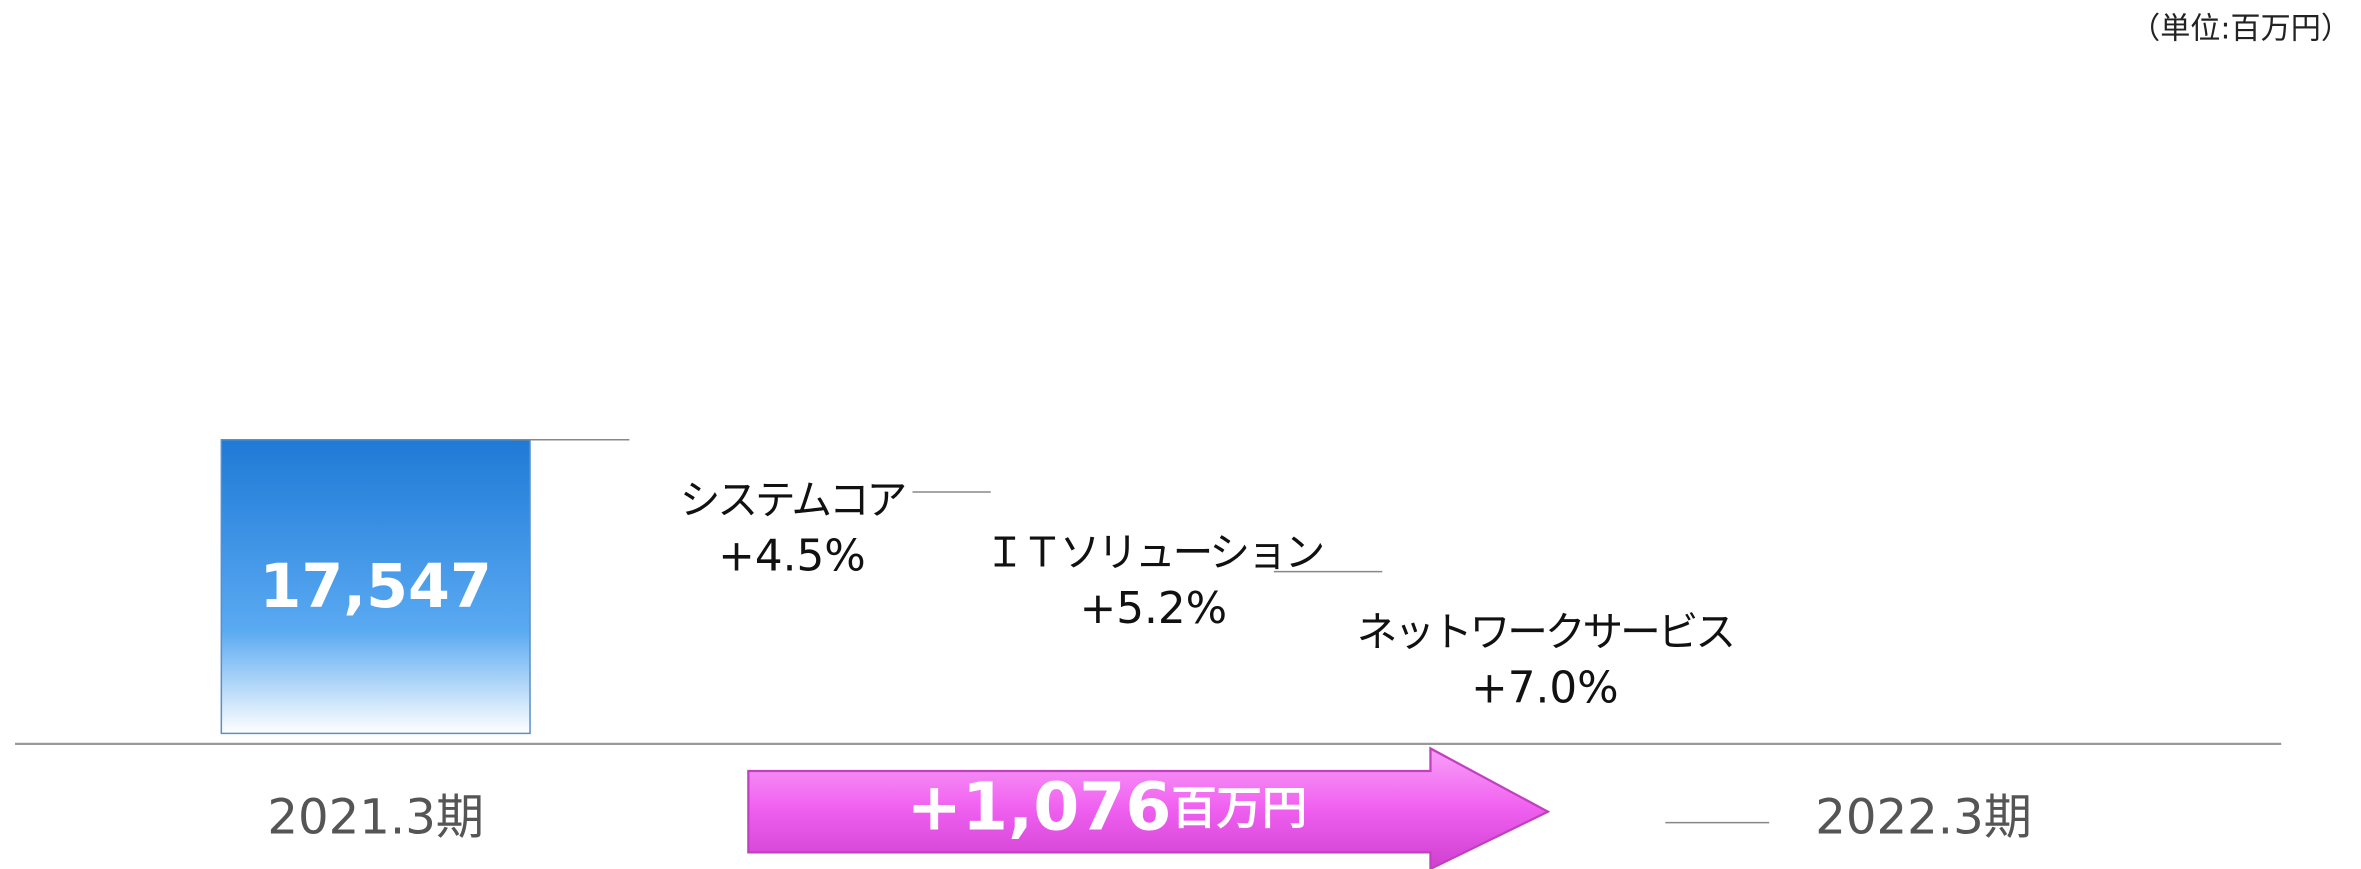  I want to click on value-label: 17,547, so click(375, 587).